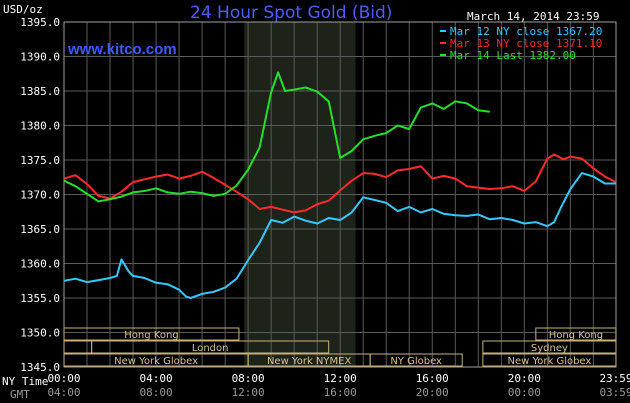 The width and height of the screenshot is (630, 403). Describe the element at coordinates (513, 55) in the screenshot. I see `legend-entry: Mar 14 Last 1382.00` at that location.